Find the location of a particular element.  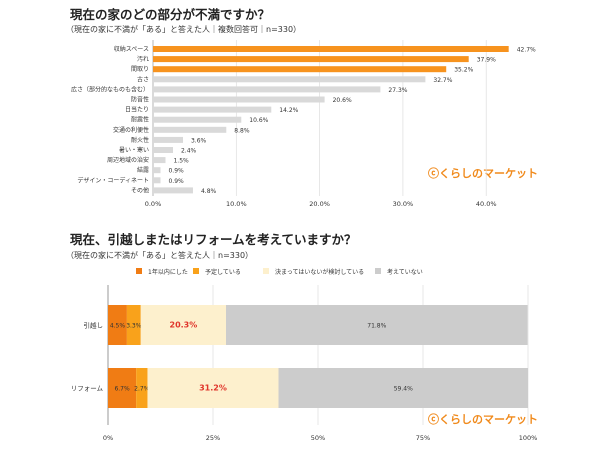

data-label: 4.5% is located at coordinates (118, 326).